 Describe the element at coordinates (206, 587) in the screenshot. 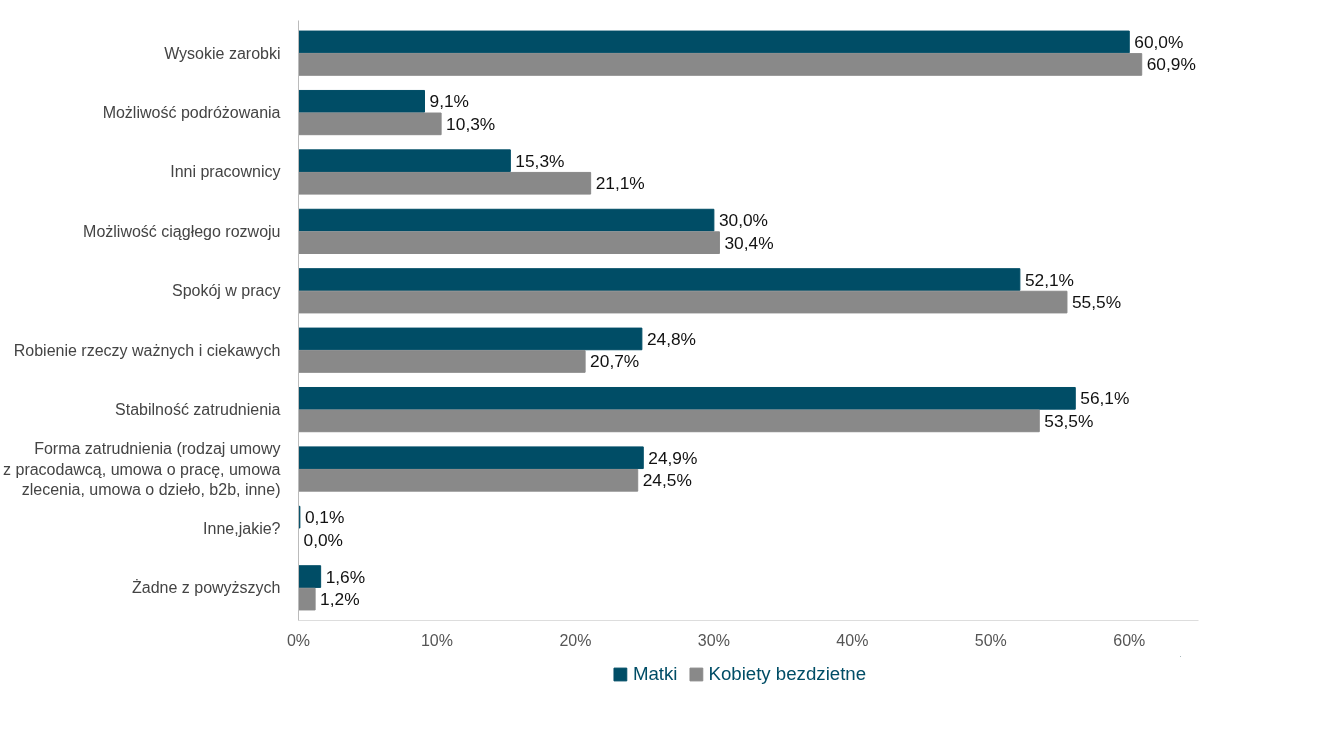

I see `y-tick-label: Żadne z powyższych` at that location.